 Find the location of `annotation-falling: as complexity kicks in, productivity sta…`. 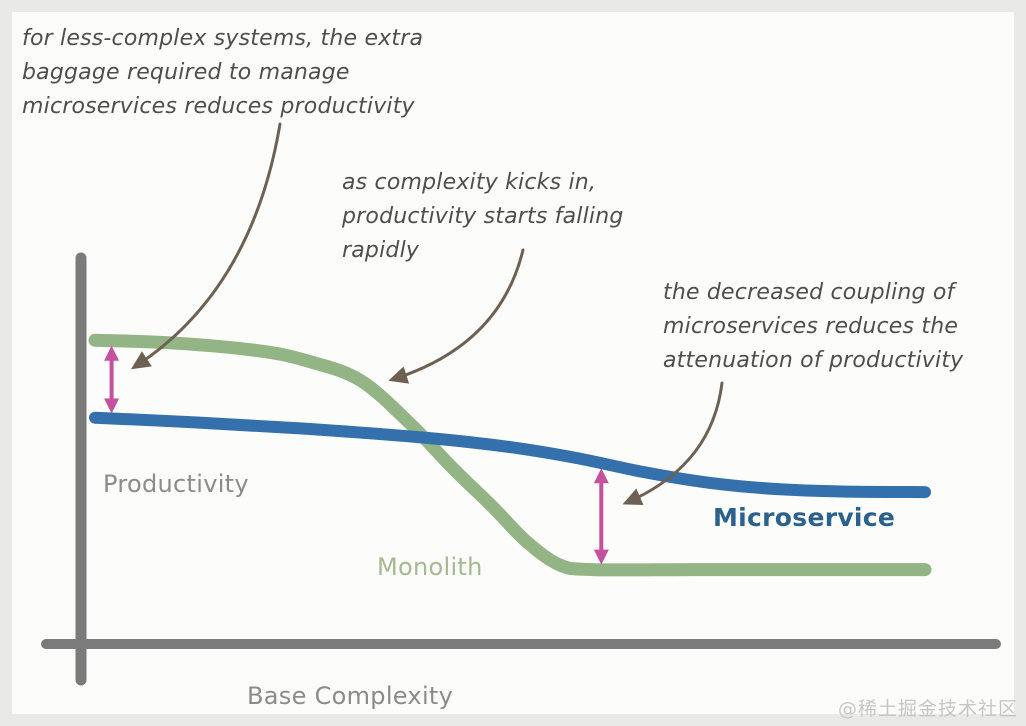

annotation-falling: as complexity kicks in, productivity sta… is located at coordinates (483, 217).